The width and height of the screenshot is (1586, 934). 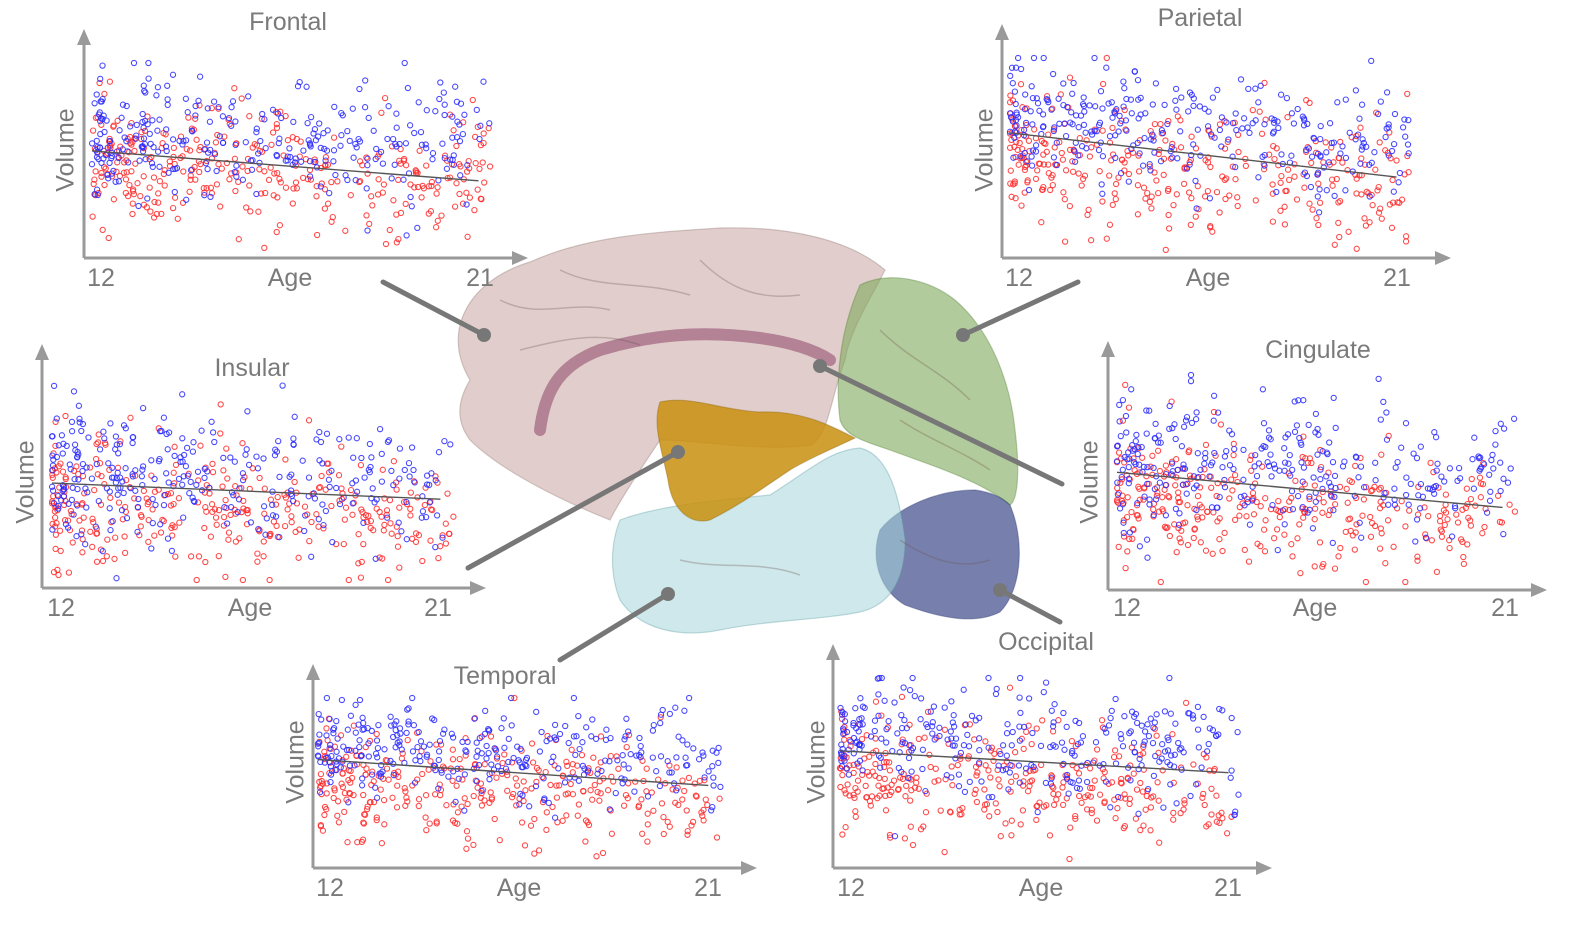 What do you see at coordinates (520, 258) in the screenshot?
I see `frontal-x-arrow` at bounding box center [520, 258].